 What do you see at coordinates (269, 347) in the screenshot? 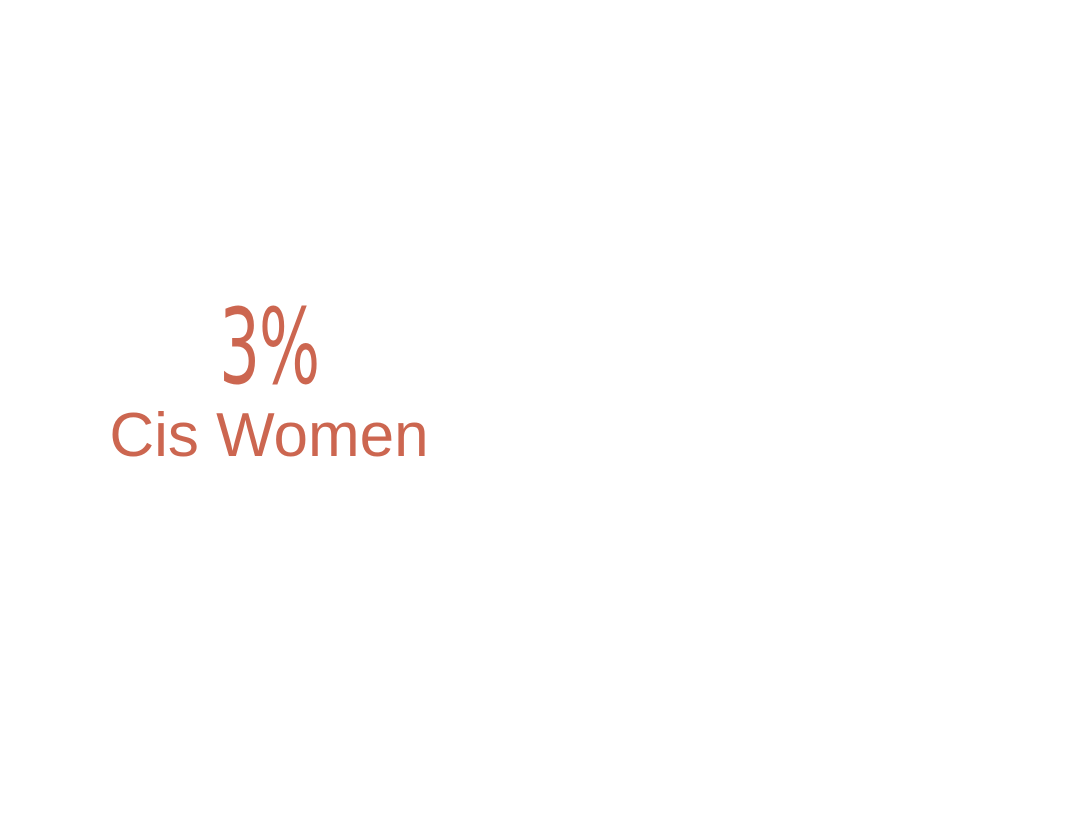
I see `stat-percentage: 3%` at bounding box center [269, 347].